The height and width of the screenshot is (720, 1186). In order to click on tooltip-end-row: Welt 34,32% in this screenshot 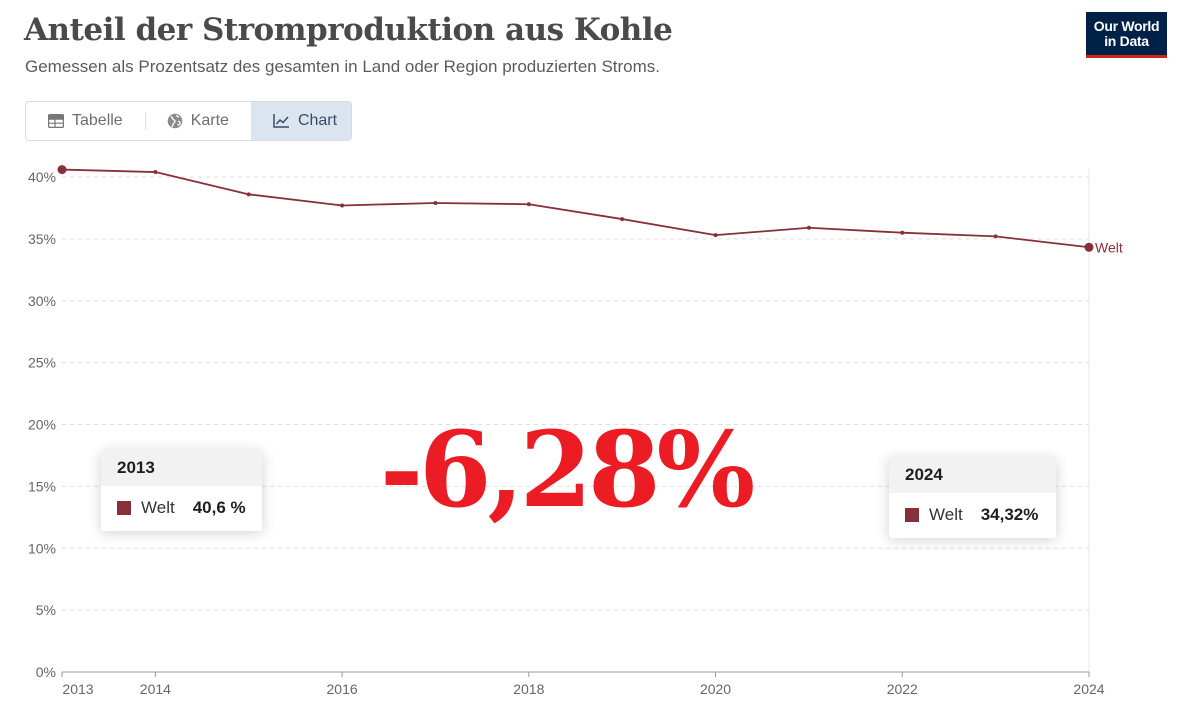, I will do `click(972, 515)`.